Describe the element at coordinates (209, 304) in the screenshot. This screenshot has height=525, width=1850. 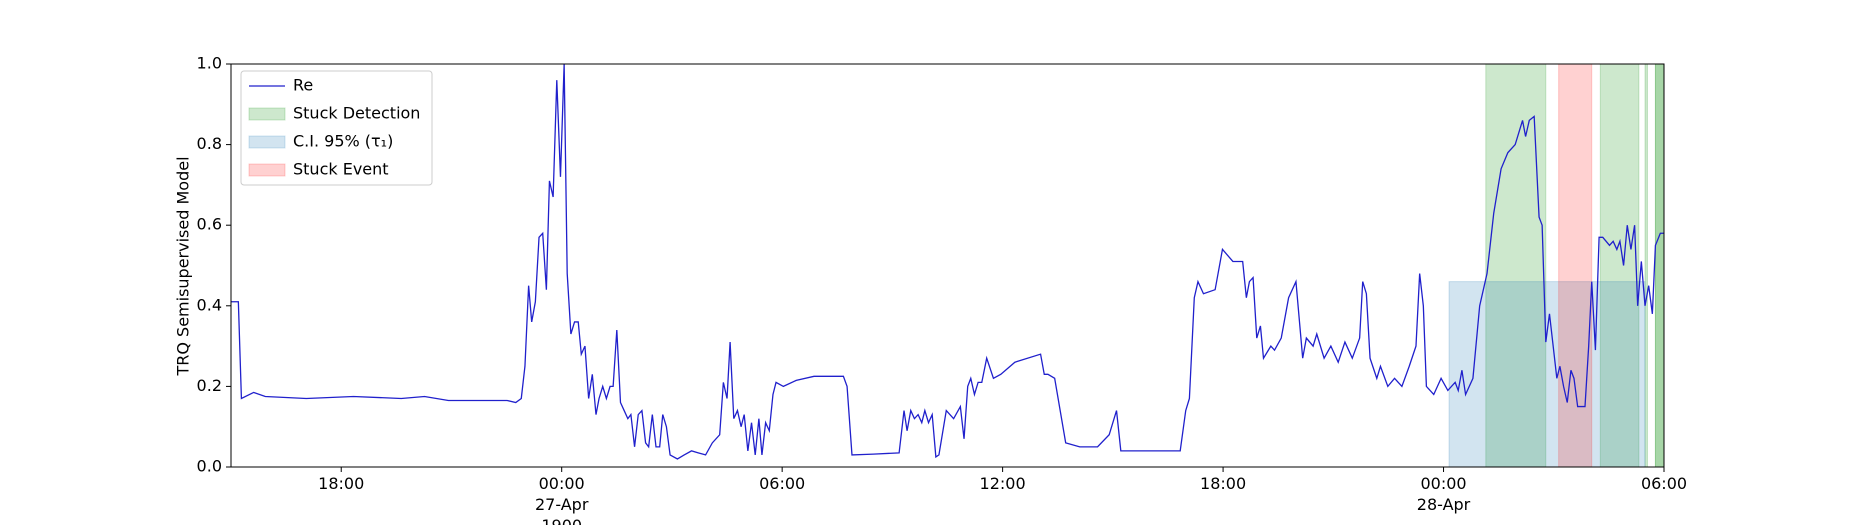
I see `y-tick-label: 0.4` at that location.